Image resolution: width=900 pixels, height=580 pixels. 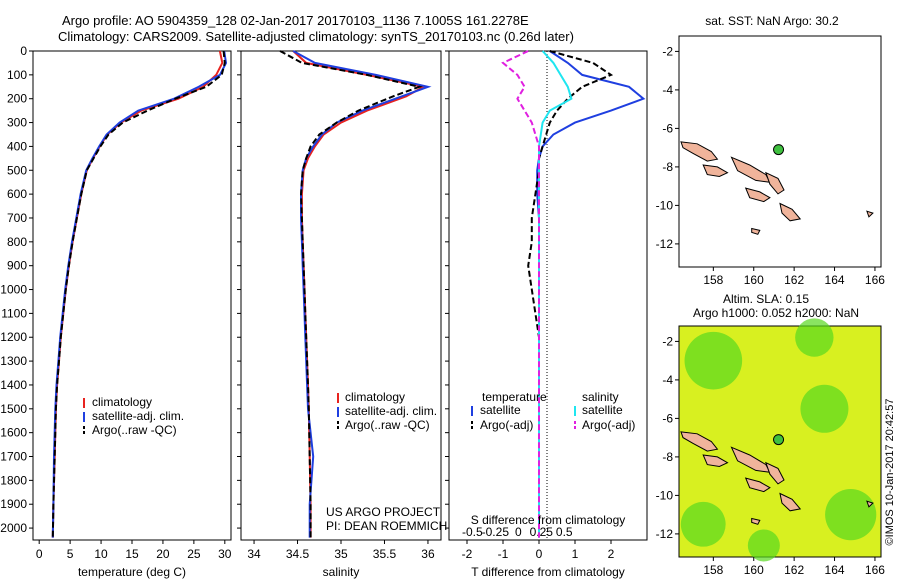 I want to click on sst-map-title: sat. SST: NaN Argo: 30.2, so click(x=772, y=21).